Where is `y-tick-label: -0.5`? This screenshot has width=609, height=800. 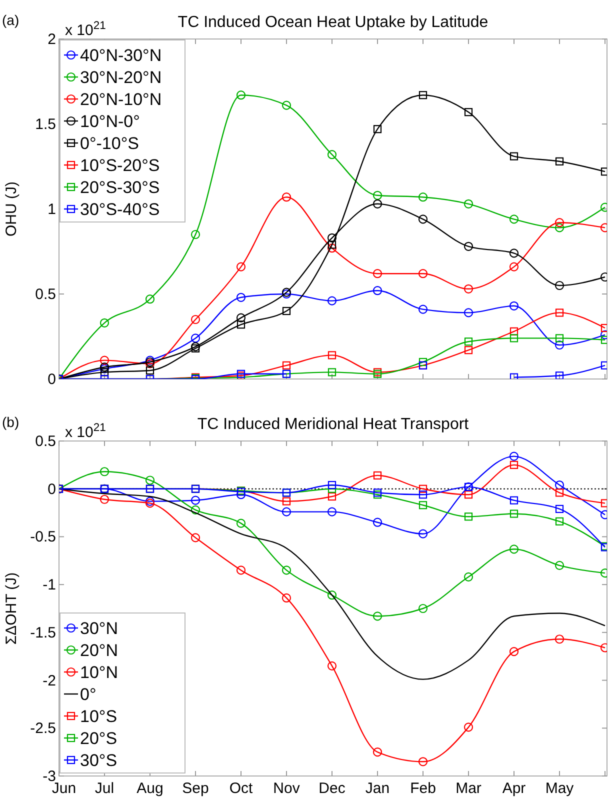
y-tick-label: -0.5 is located at coordinates (43, 537).